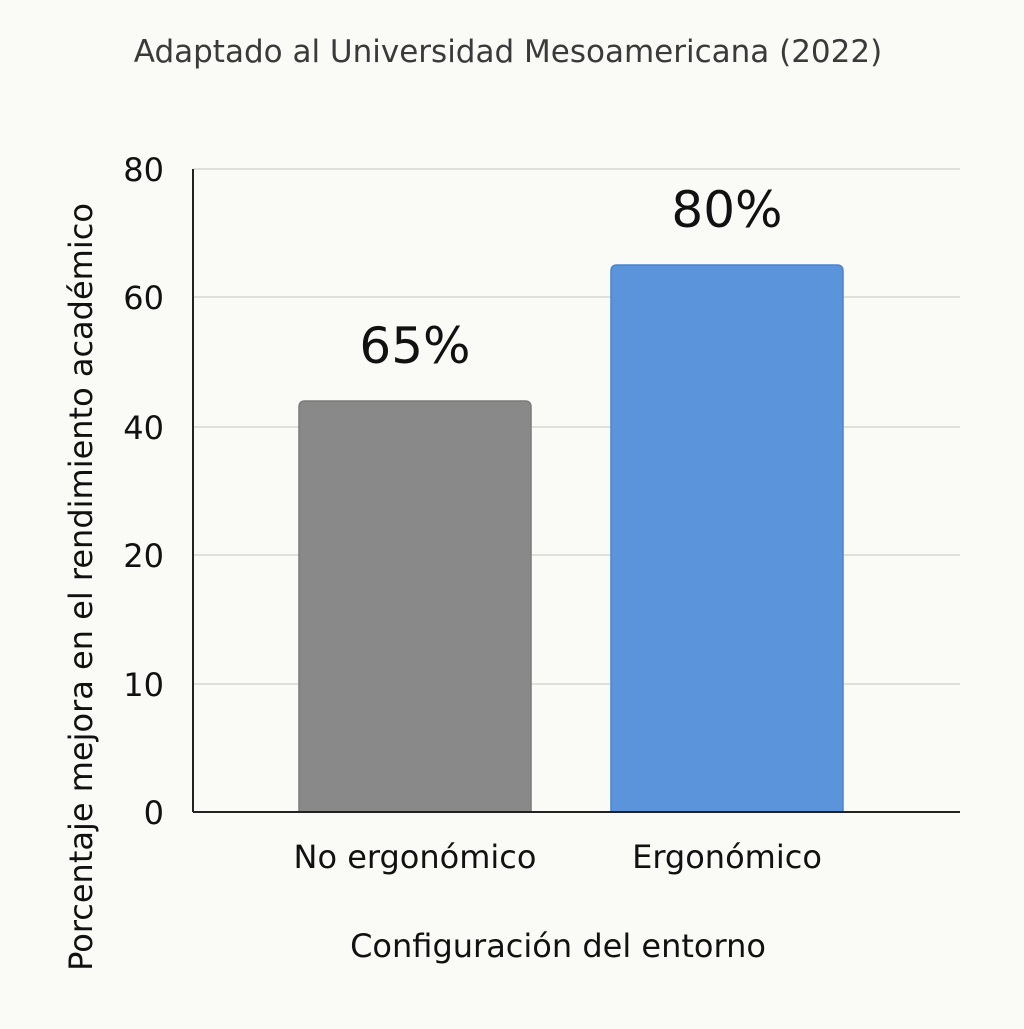  Describe the element at coordinates (143, 685) in the screenshot. I see `y-tick-label: 10` at that location.